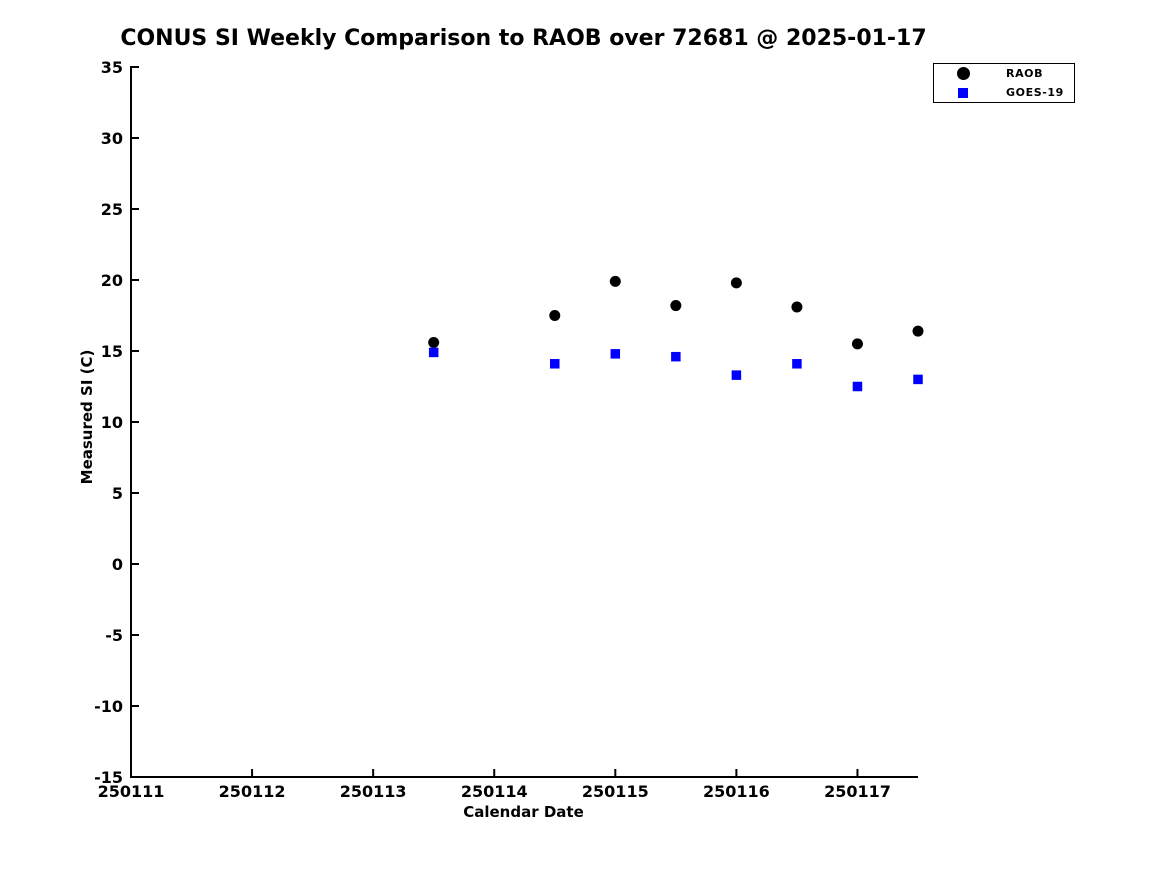 This screenshot has width=1167, height=875. I want to click on y-tick-label: -5, so click(114, 635).